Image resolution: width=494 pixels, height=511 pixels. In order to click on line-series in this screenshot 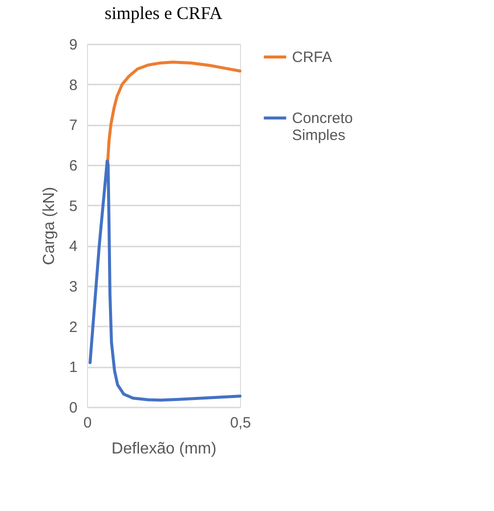, I will do `click(165, 280)`.